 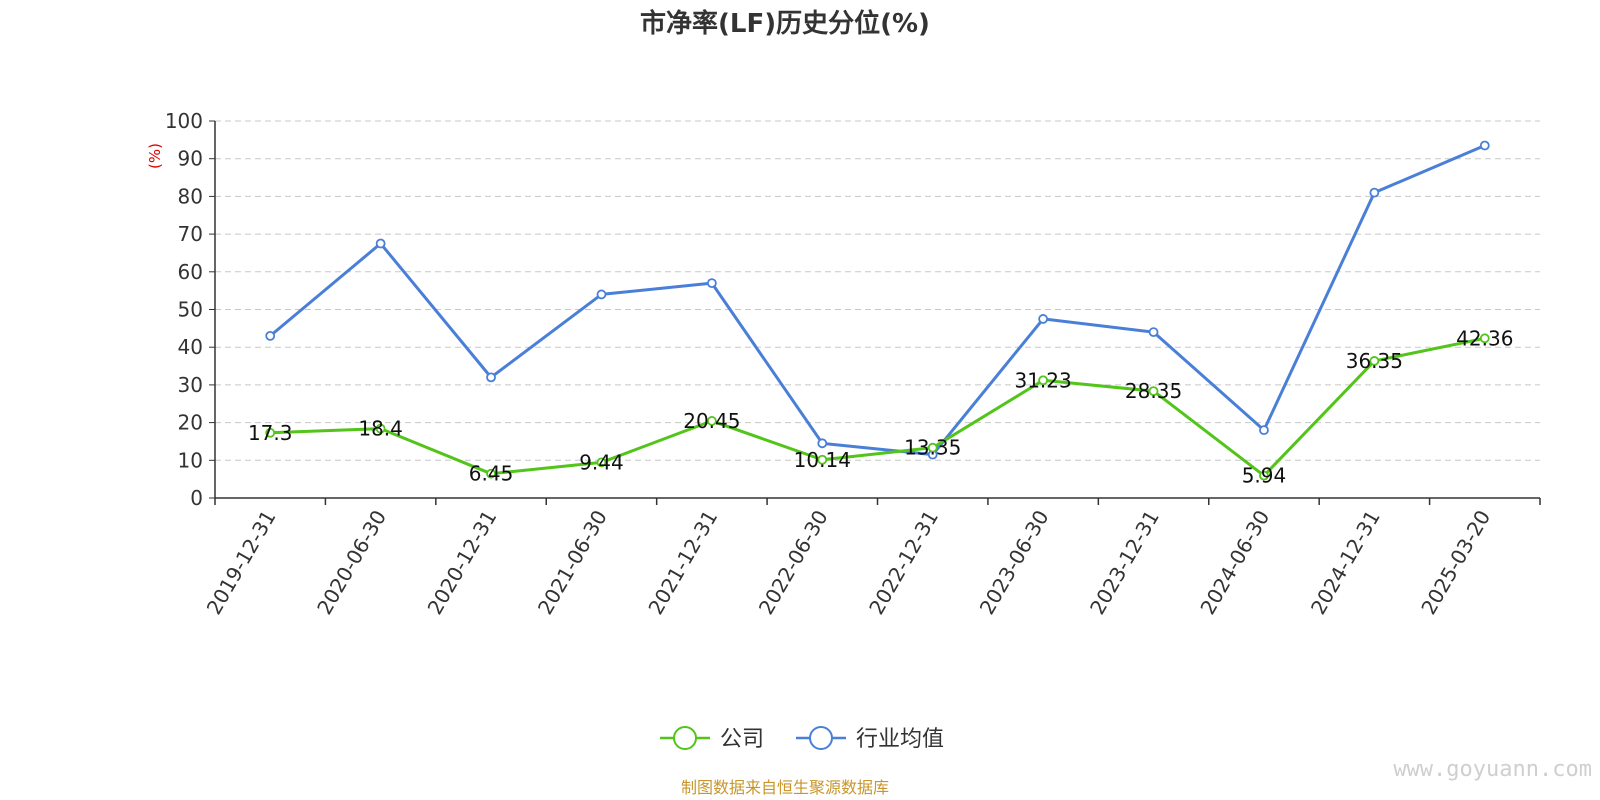 I want to click on data-label: 18.4, so click(x=380, y=429).